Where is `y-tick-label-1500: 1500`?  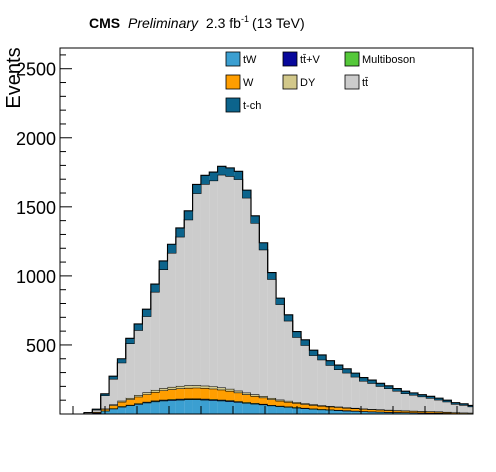
y-tick-label-1500: 1500 is located at coordinates (36, 208).